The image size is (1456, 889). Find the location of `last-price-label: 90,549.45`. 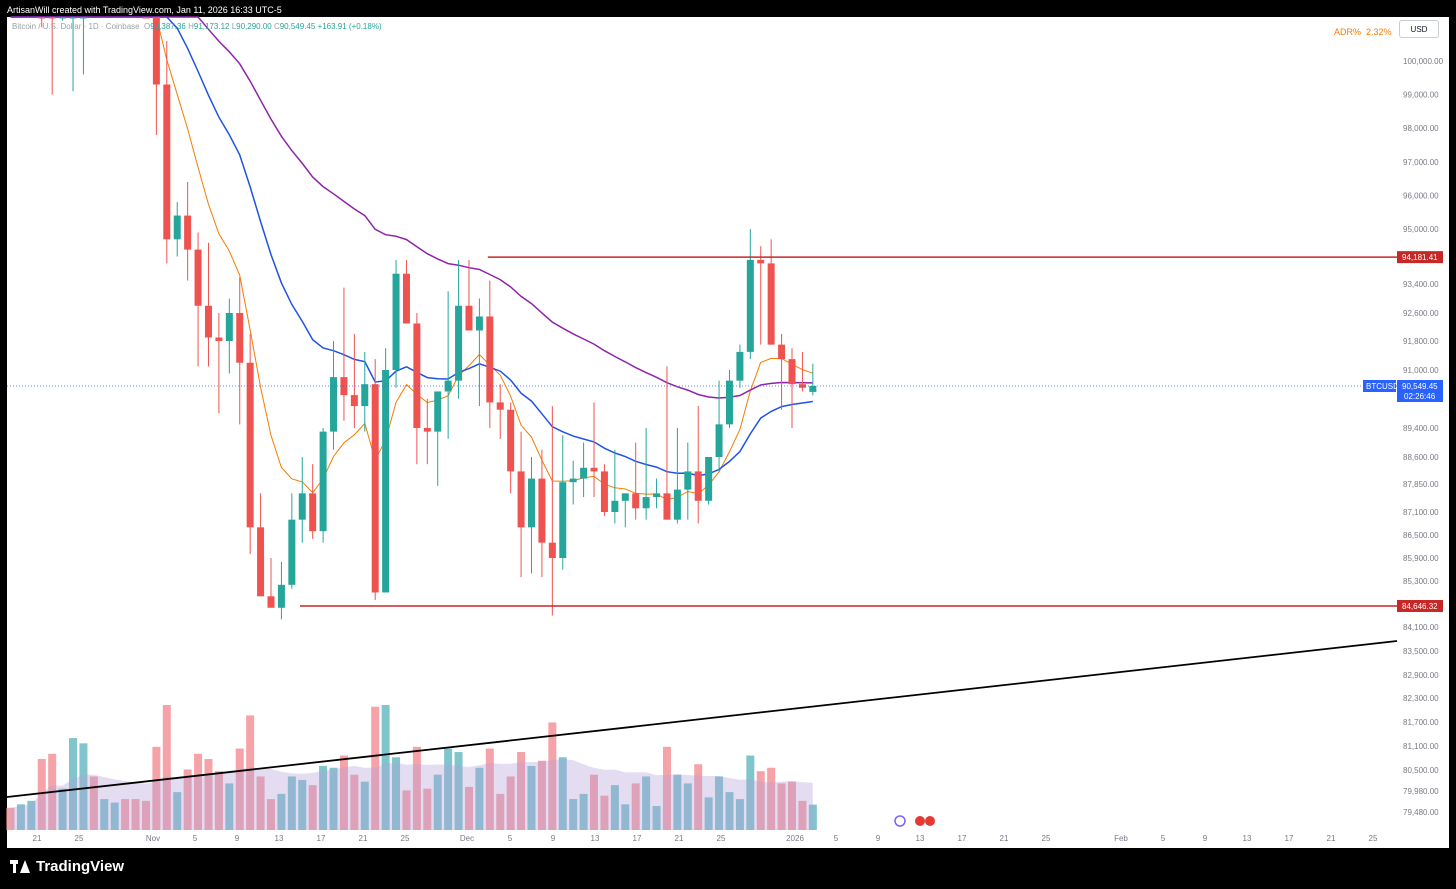

last-price-label: 90,549.45 is located at coordinates (1420, 386).